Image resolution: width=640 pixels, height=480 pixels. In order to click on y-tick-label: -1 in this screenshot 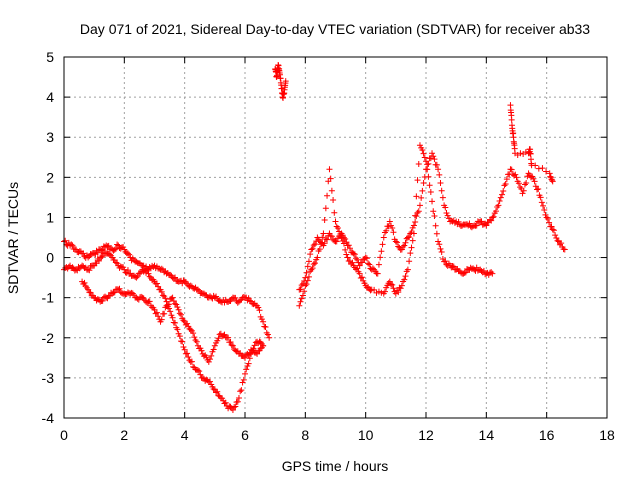, I will do `click(48, 298)`.